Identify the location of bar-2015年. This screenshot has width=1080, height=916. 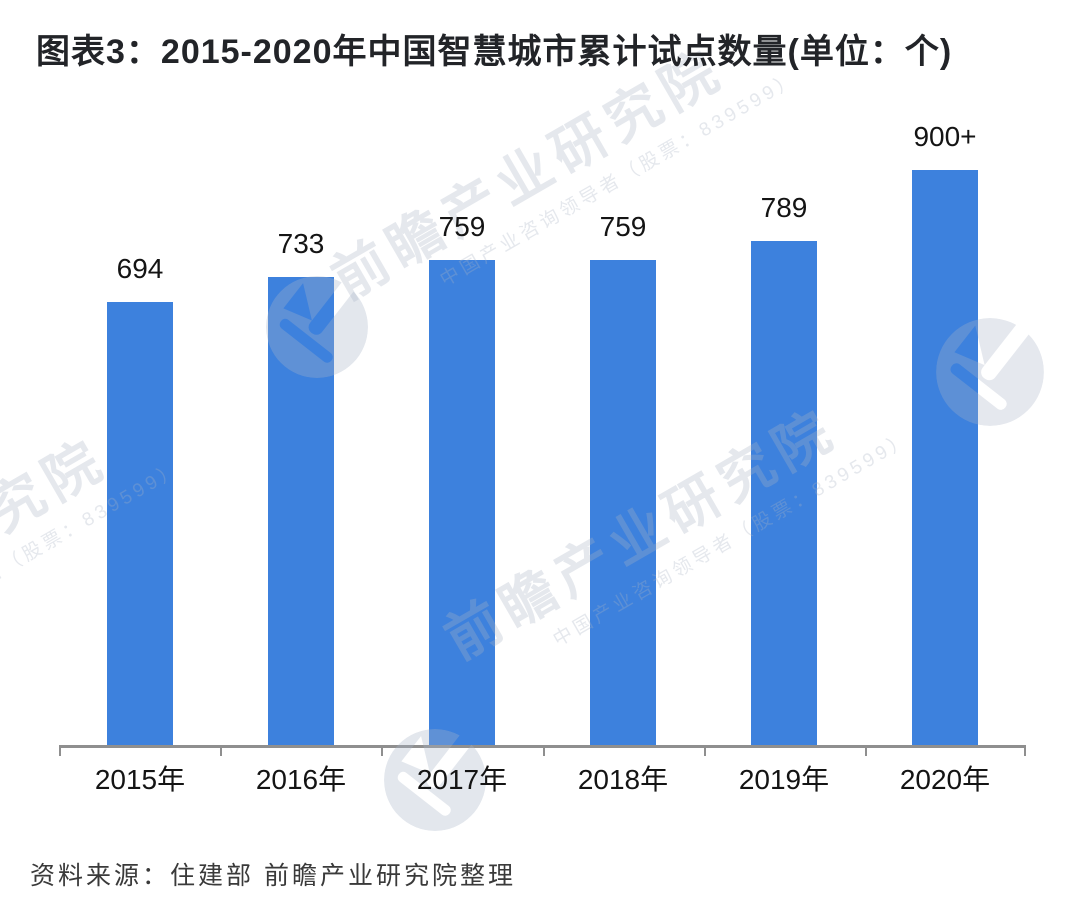
(140, 523).